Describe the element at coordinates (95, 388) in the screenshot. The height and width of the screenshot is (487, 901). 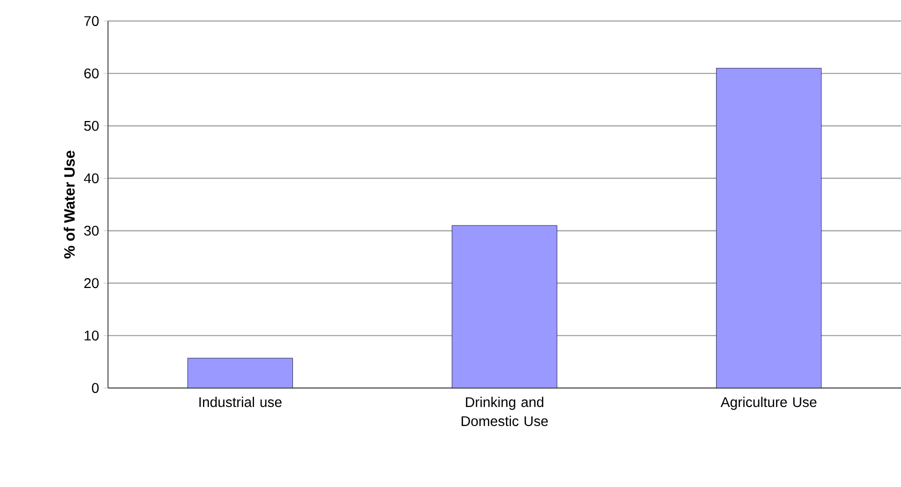
I see `y-tick-label: 0` at that location.